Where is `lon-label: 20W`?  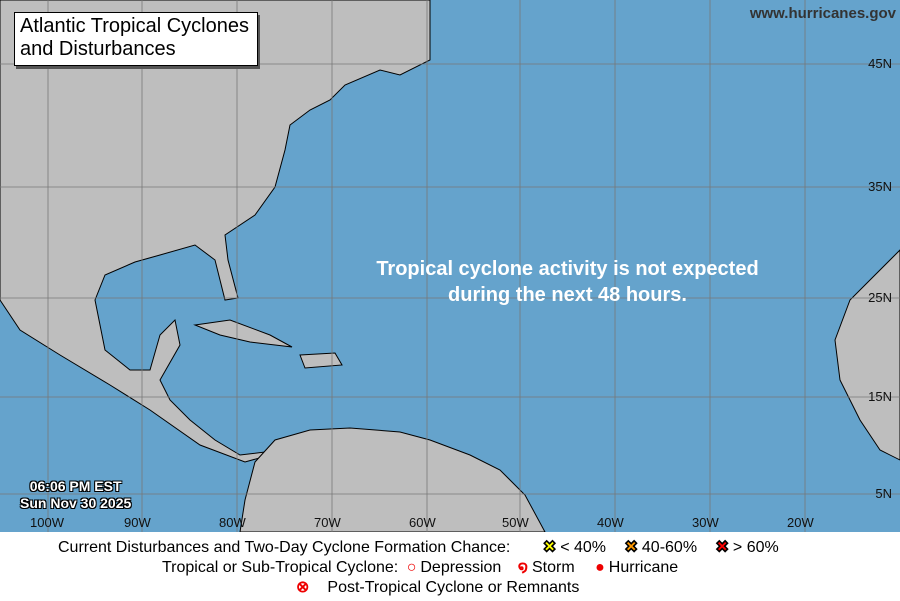 lon-label: 20W is located at coordinates (800, 522).